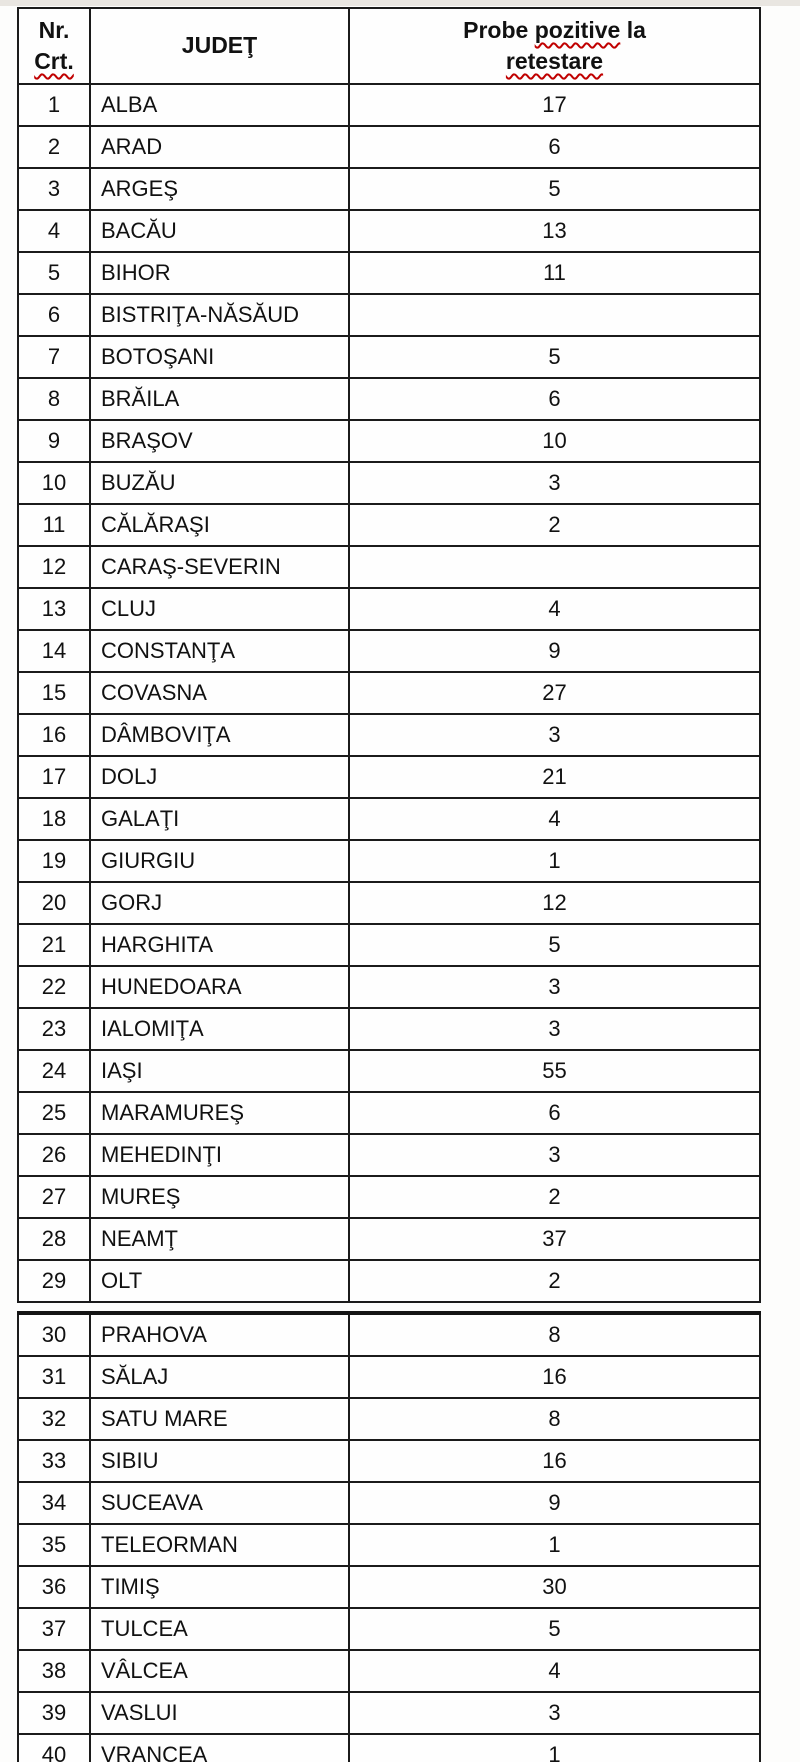 This screenshot has width=800, height=1762. Describe the element at coordinates (219, 399) in the screenshot. I see `cell-county-name: BRĂILA` at that location.